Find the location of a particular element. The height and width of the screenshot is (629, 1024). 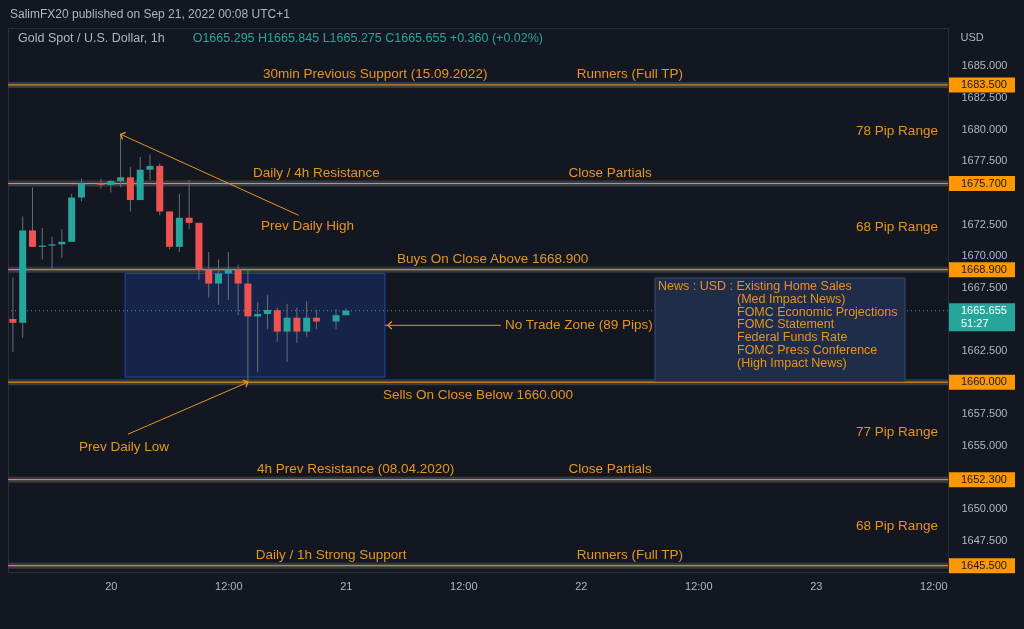

annotation: 78 Pip Range is located at coordinates (897, 130).